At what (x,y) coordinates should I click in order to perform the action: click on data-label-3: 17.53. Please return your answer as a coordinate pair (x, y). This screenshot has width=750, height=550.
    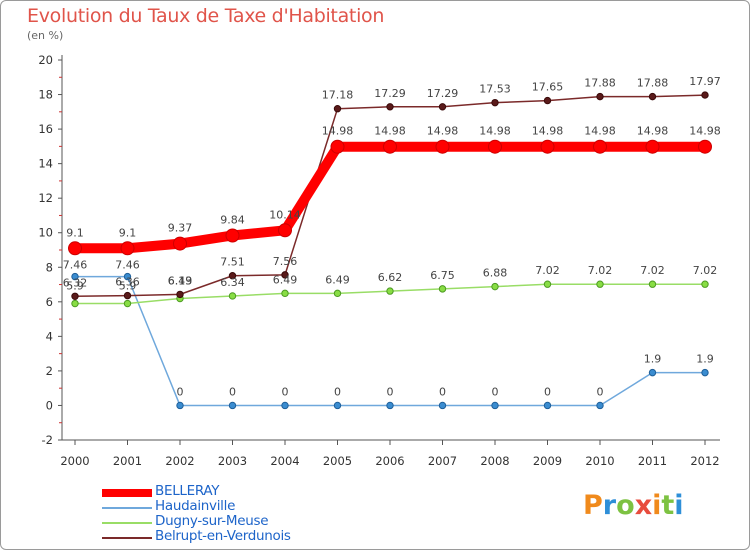
    Looking at the image, I should click on (495, 89).